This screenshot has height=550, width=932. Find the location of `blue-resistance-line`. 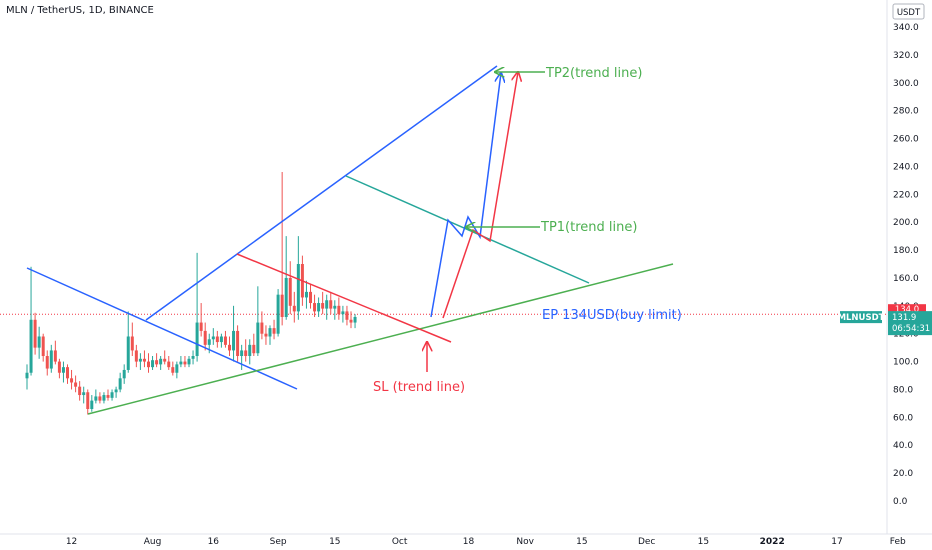

blue-resistance-line is located at coordinates (162, 328).